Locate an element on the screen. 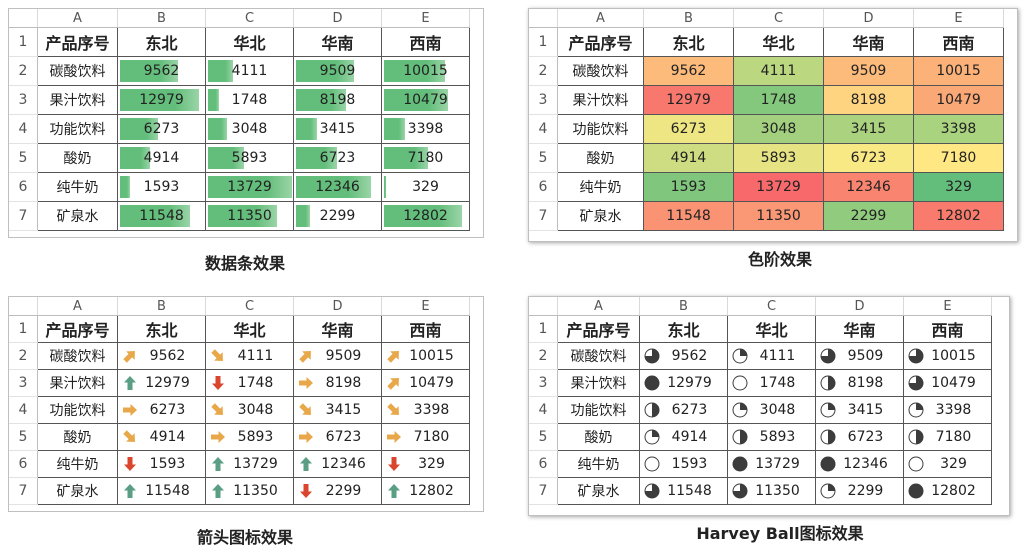  product-cell: 酸奶 is located at coordinates (600, 158).